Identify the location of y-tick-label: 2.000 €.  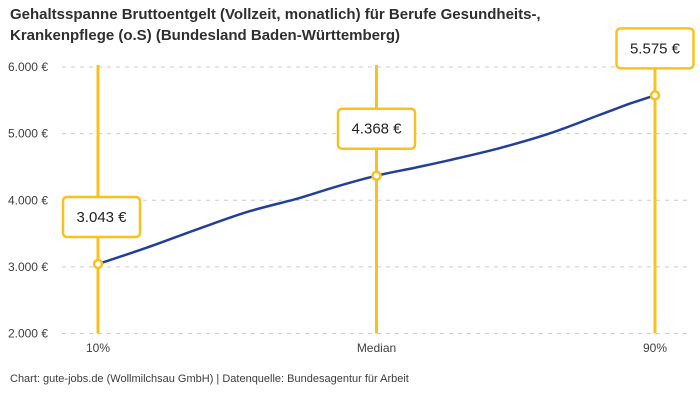
(28, 334).